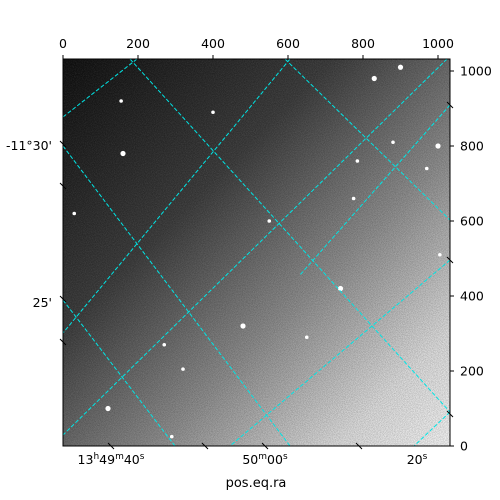 This screenshot has width=500, height=500. Describe the element at coordinates (256, 47) in the screenshot. I see `top-pixel-axis: 0 200 400 600 800 1000` at that location.